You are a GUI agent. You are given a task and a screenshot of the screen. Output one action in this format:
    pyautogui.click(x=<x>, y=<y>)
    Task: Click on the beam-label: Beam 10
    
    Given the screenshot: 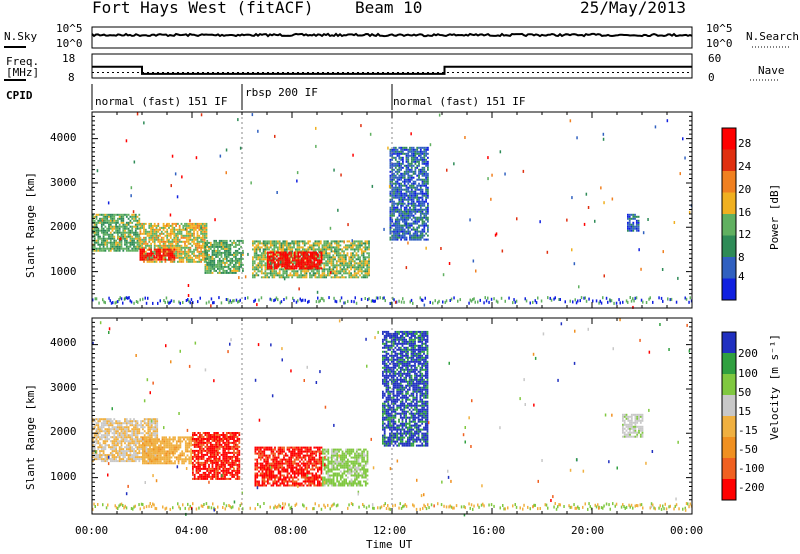 What is the action you would take?
    pyautogui.click(x=389, y=8)
    